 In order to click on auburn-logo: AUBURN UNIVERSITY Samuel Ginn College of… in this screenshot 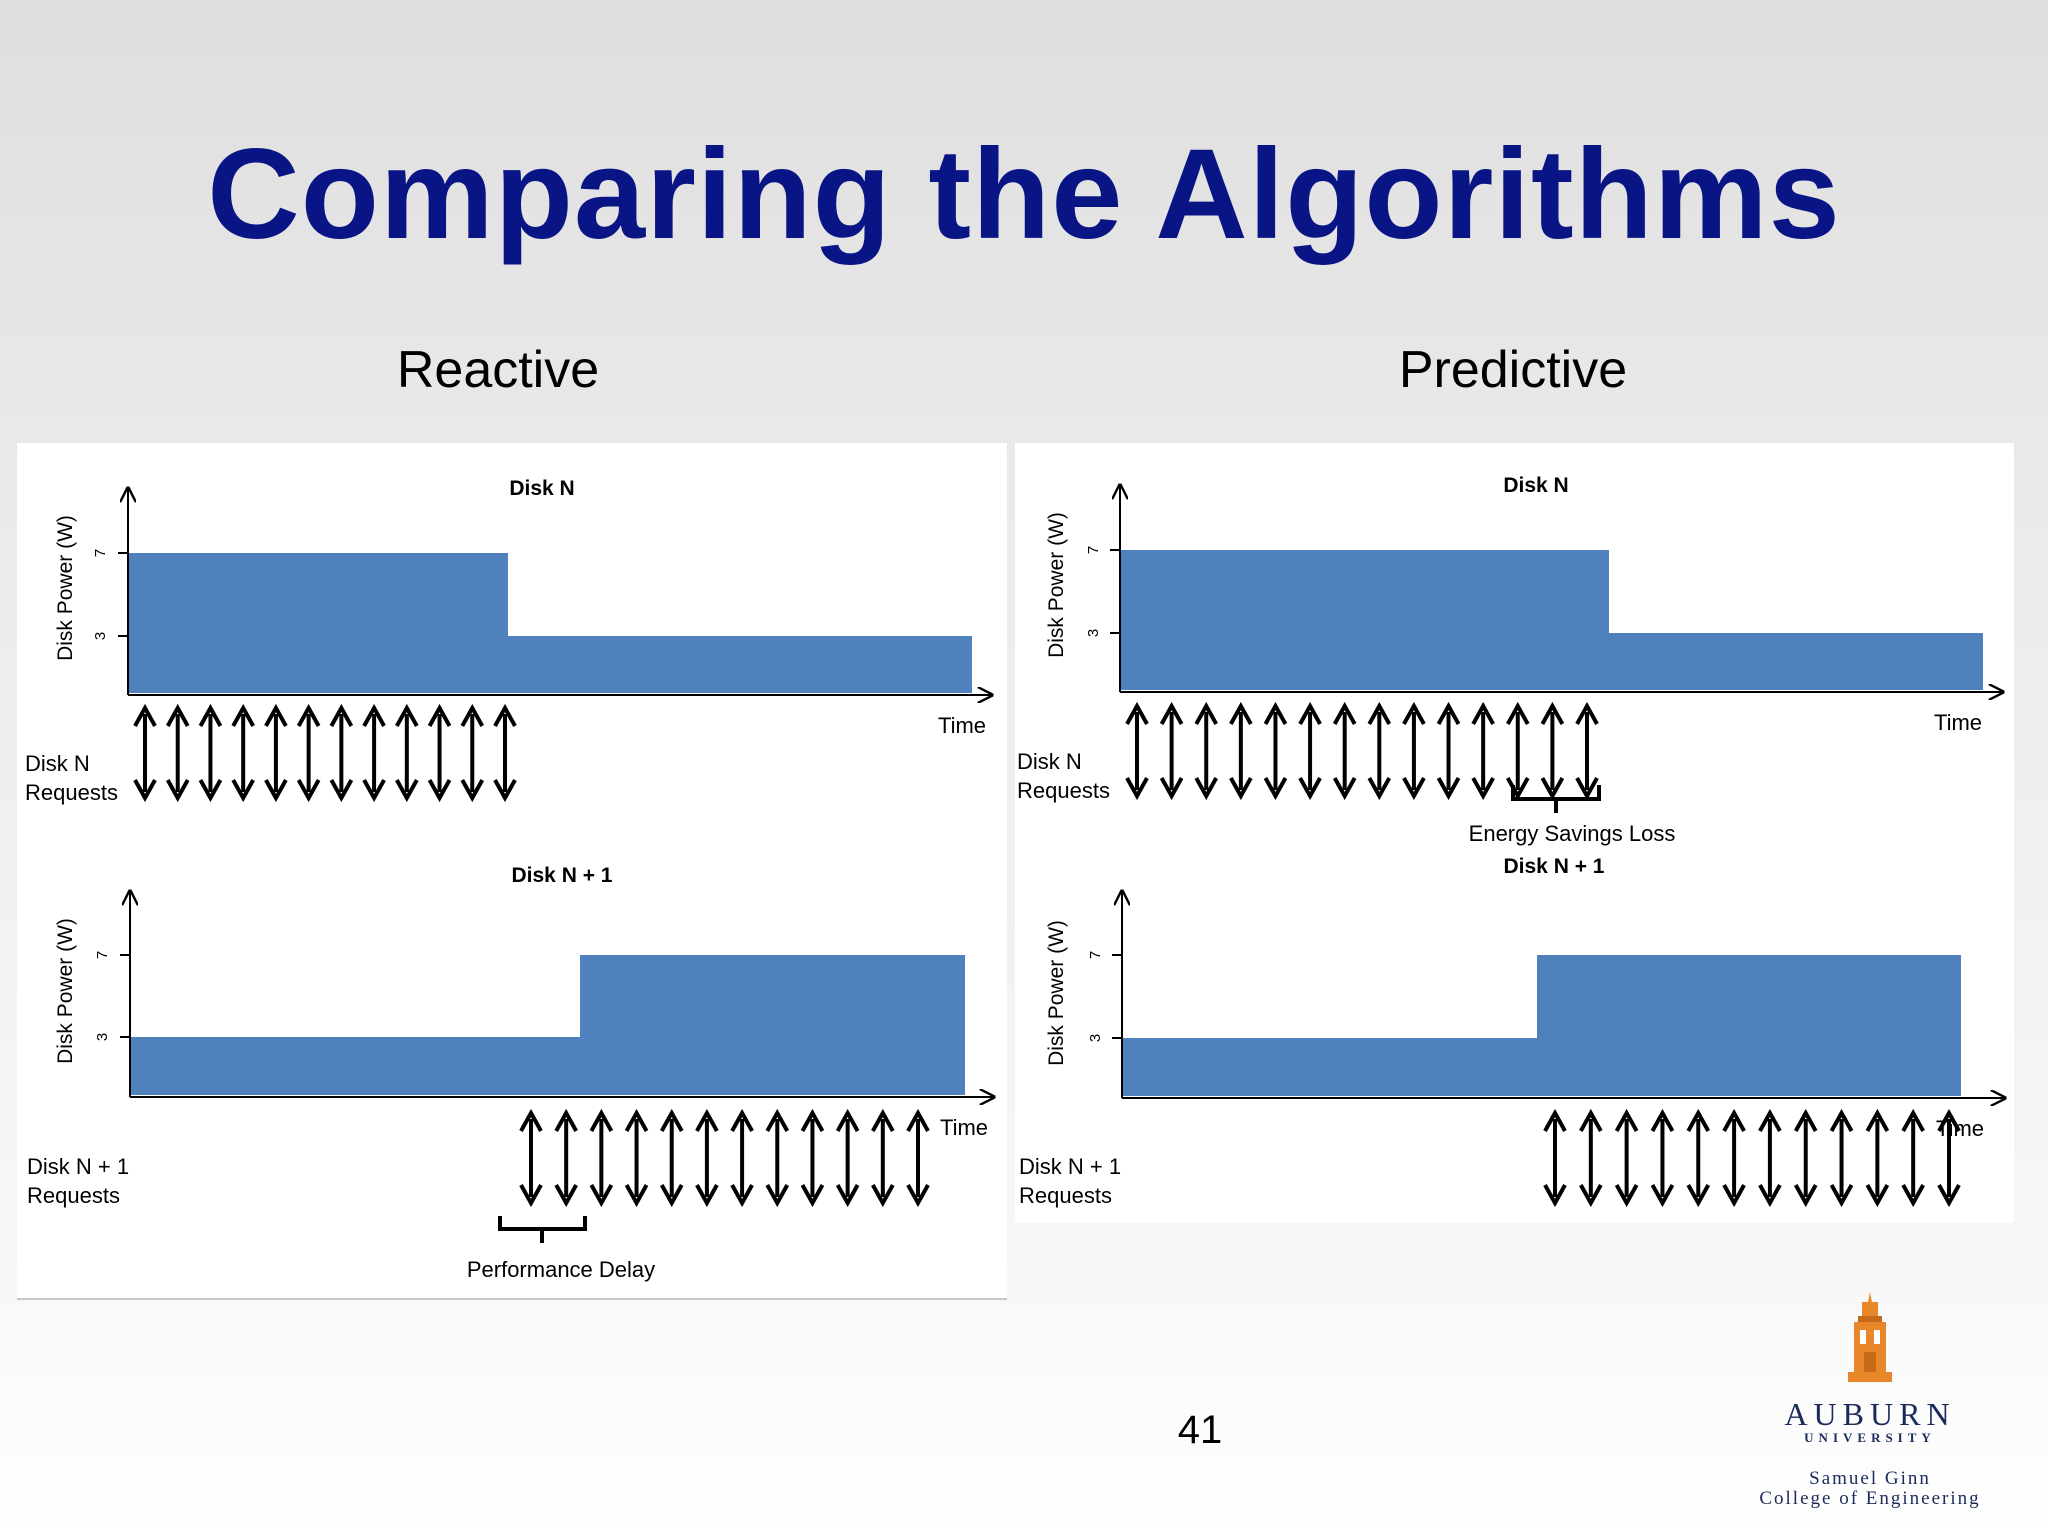, I will do `click(1870, 1413)`.